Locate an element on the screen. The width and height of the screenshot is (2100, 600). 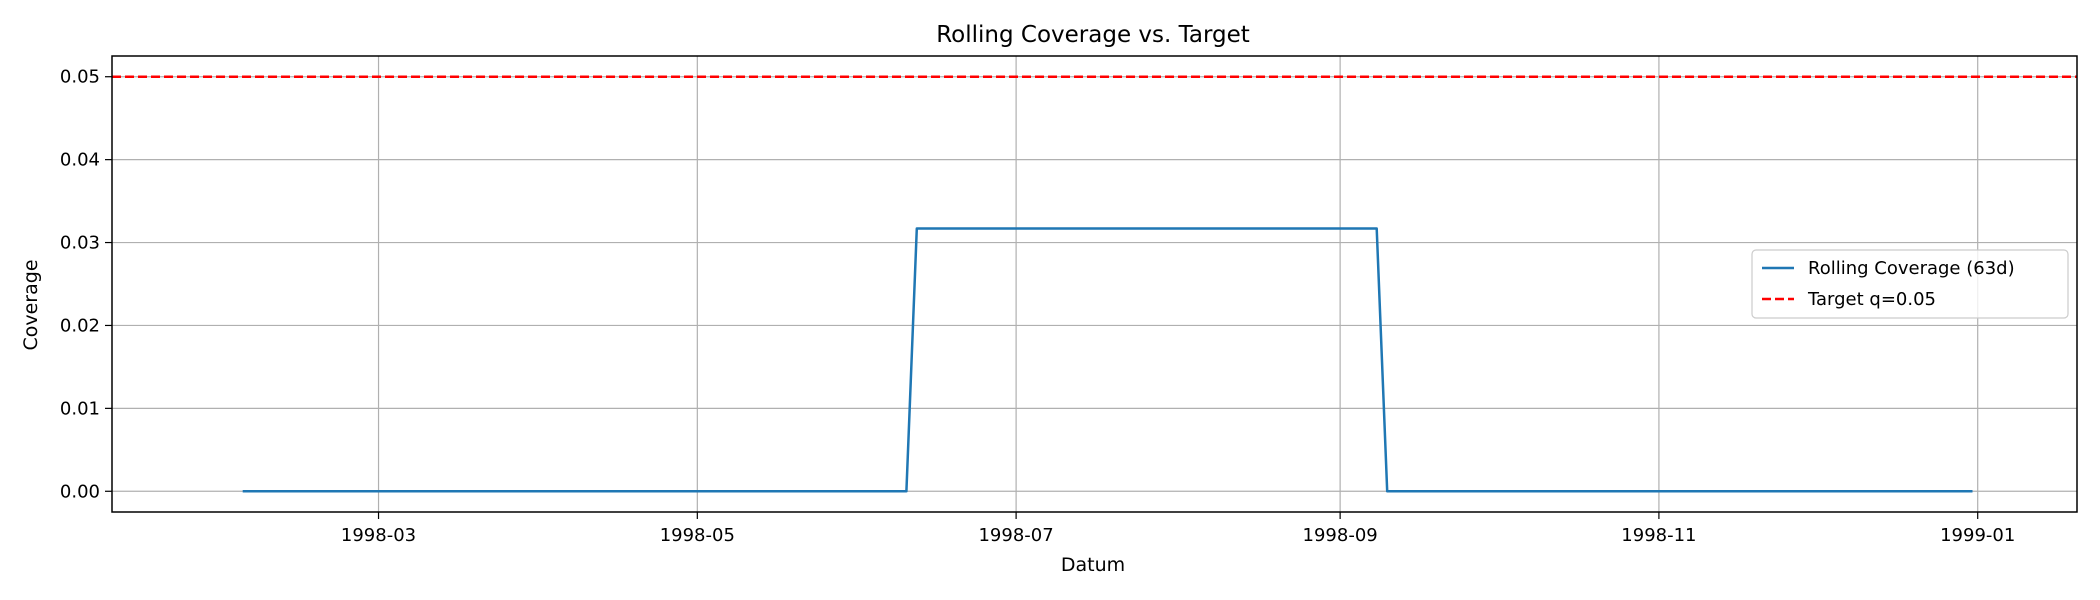
x-tick-label: 1998-03 is located at coordinates (378, 535).